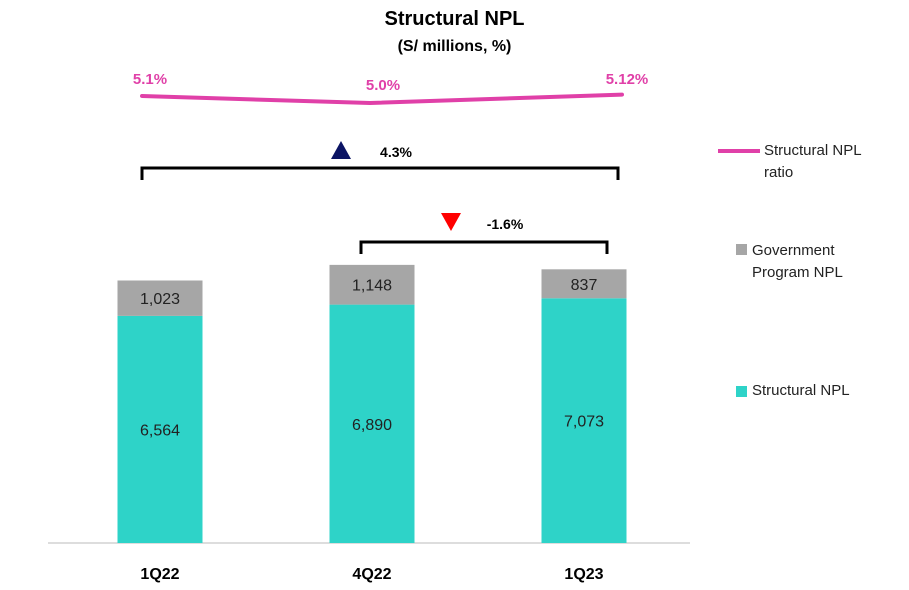  Describe the element at coordinates (505, 224) in the screenshot. I see `change-label: -1.6%` at that location.